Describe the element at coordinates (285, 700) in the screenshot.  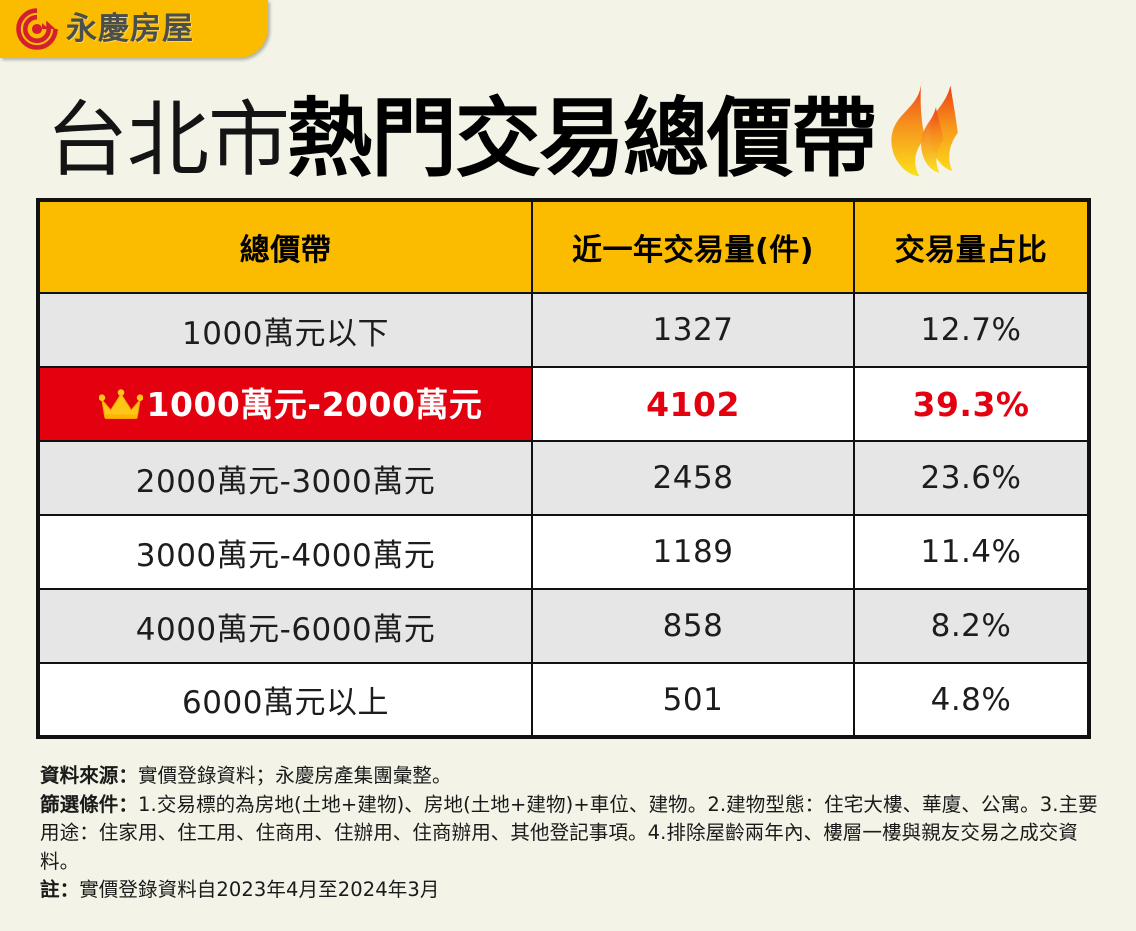
I see `cell-band: 6000萬元以上` at that location.